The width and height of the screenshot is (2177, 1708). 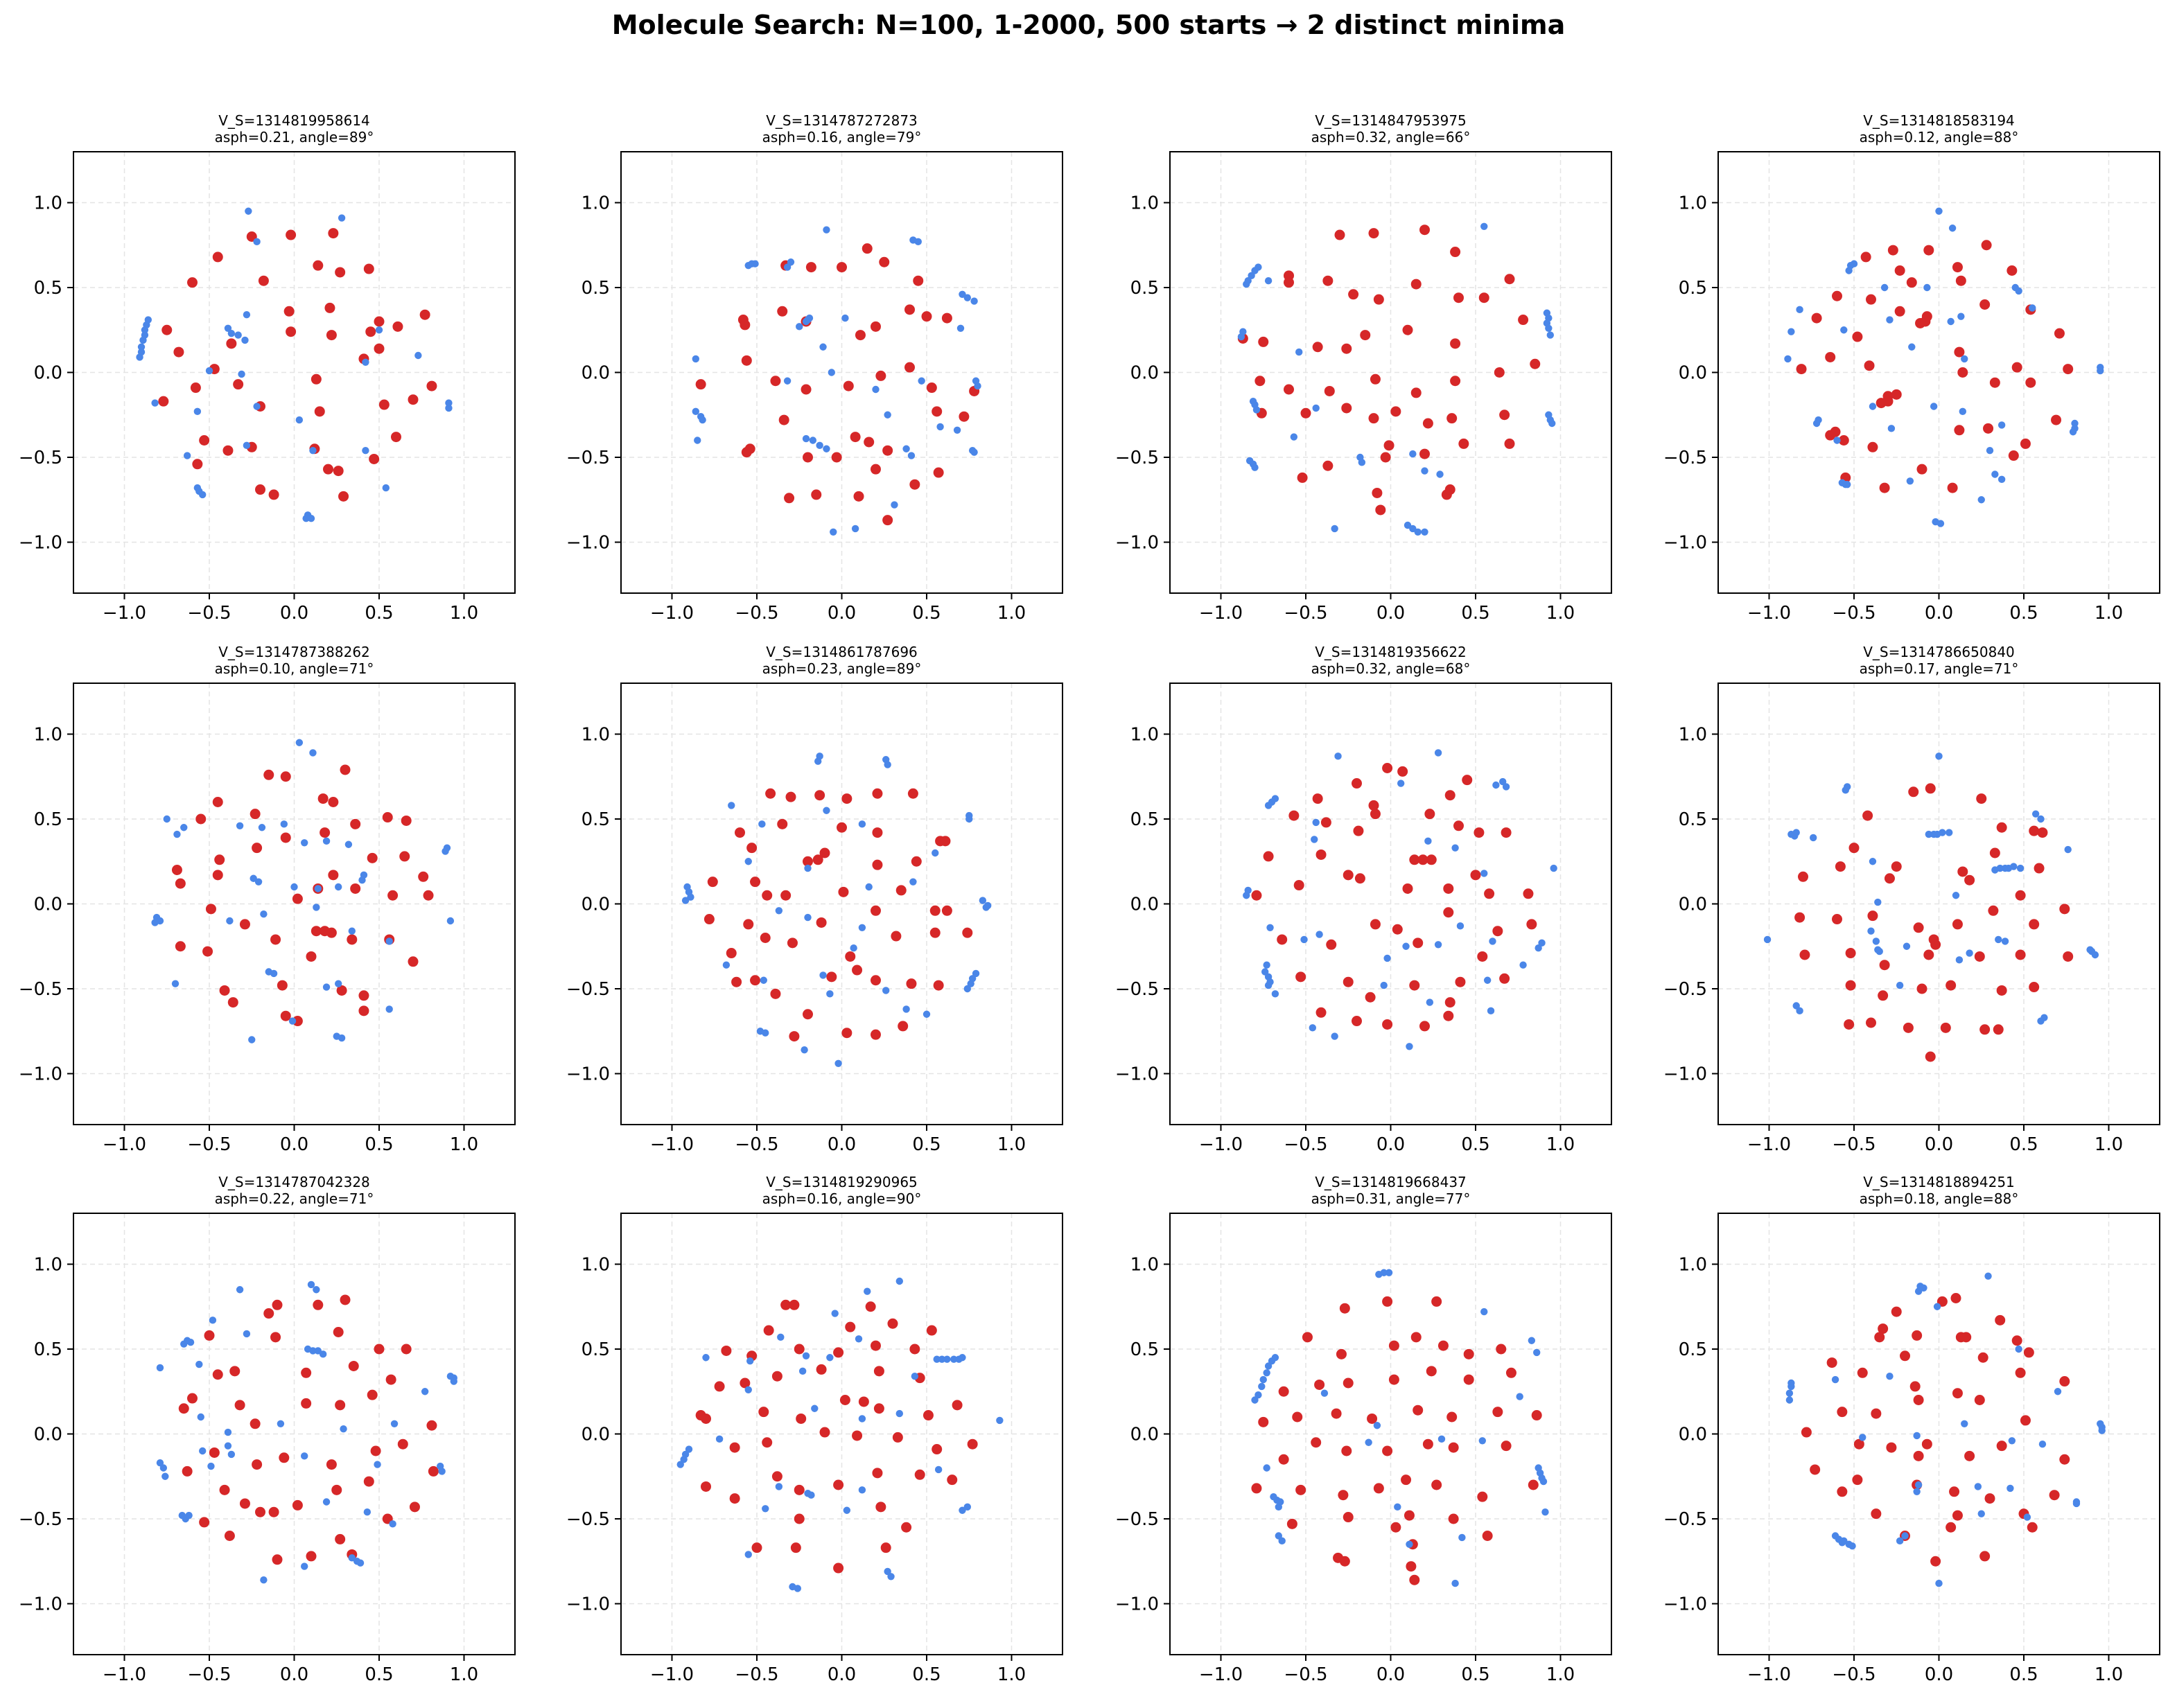 What do you see at coordinates (40, 544) in the screenshot?
I see `y-tick-label: −1.0` at bounding box center [40, 544].